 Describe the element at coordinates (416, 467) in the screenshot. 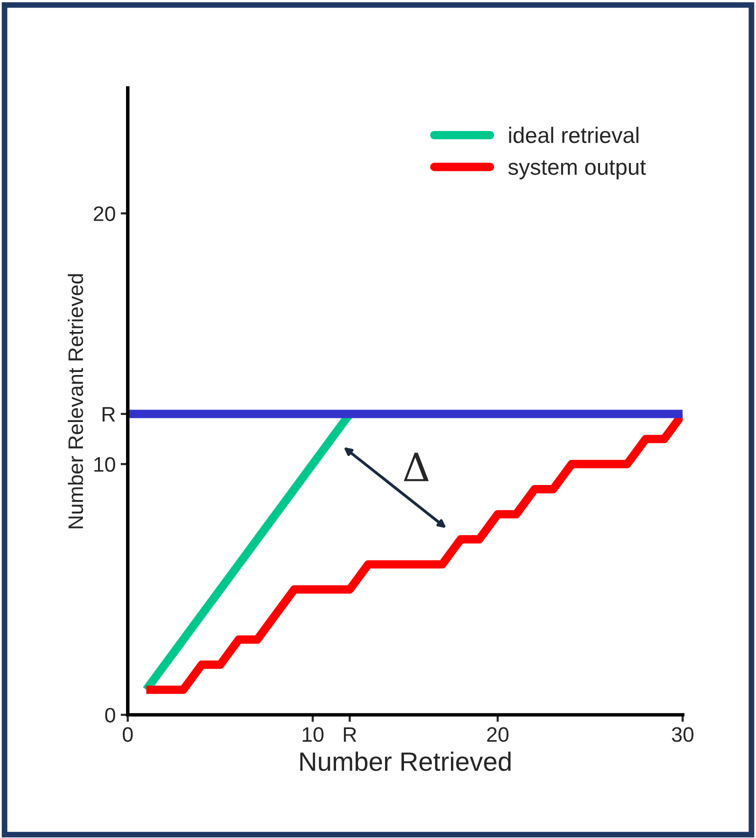

I see `annotation: Δ` at that location.